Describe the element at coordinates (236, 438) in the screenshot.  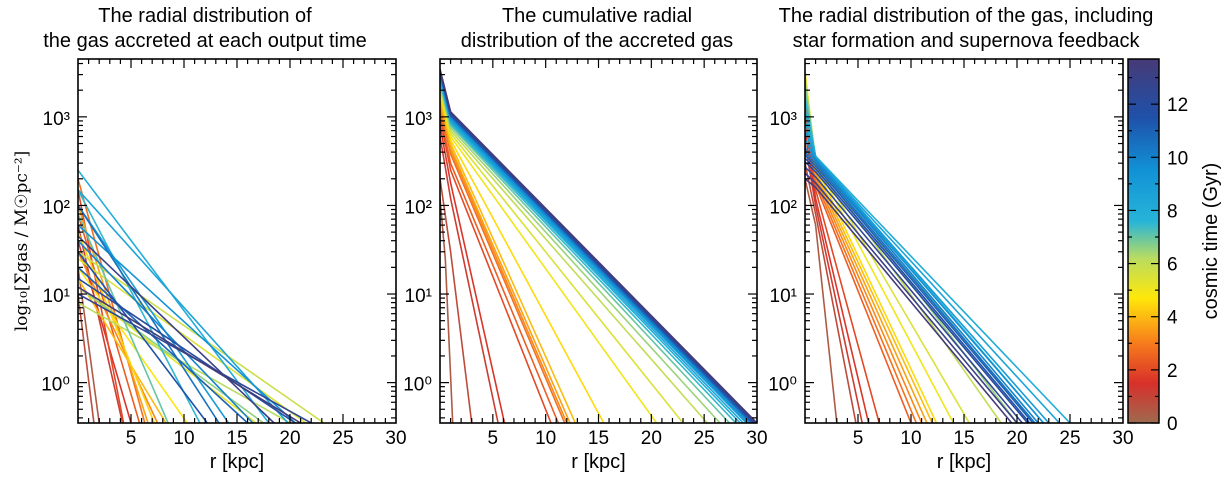
I see `panel-1-xtick-label: 15` at that location.